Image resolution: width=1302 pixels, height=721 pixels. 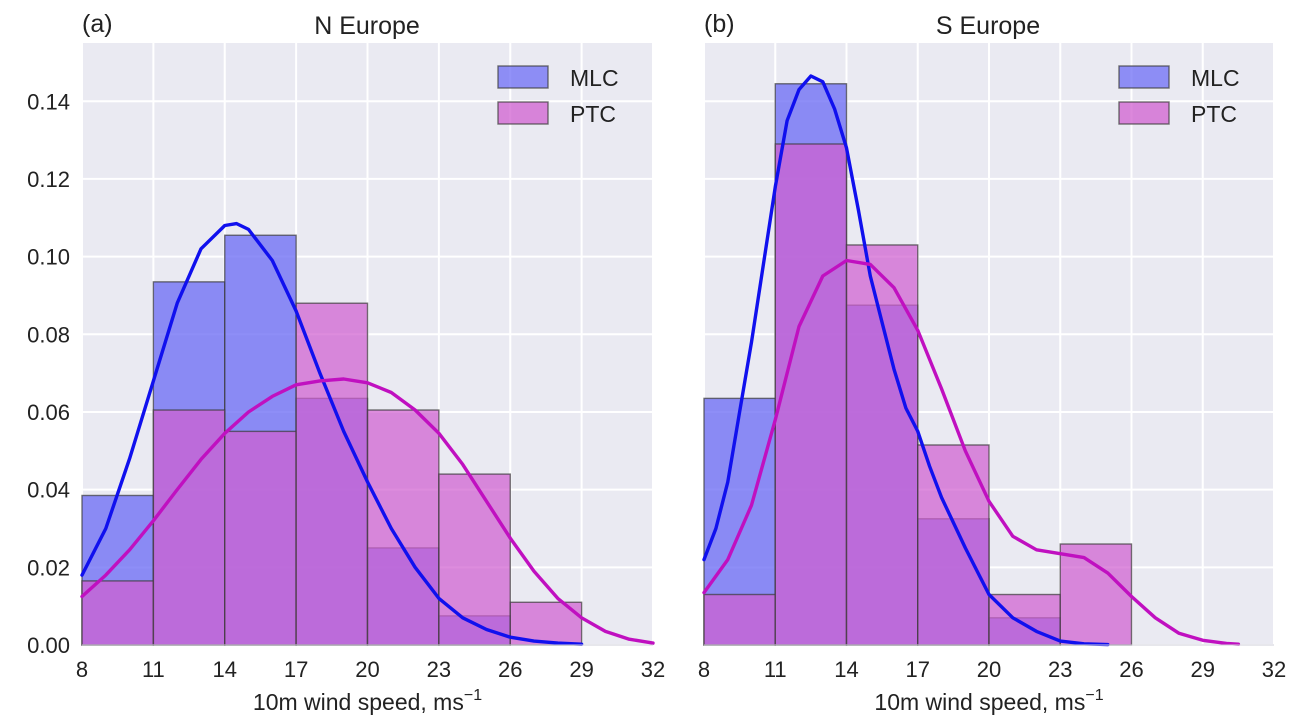 What do you see at coordinates (48, 179) in the screenshot?
I see `y-tick-label: 0.12` at bounding box center [48, 179].